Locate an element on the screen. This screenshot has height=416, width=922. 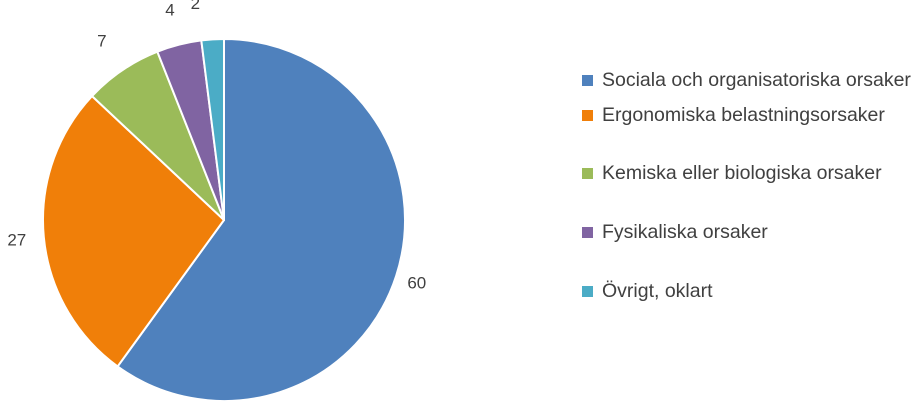
data-label-fysikaliska: 4 is located at coordinates (169, 10).